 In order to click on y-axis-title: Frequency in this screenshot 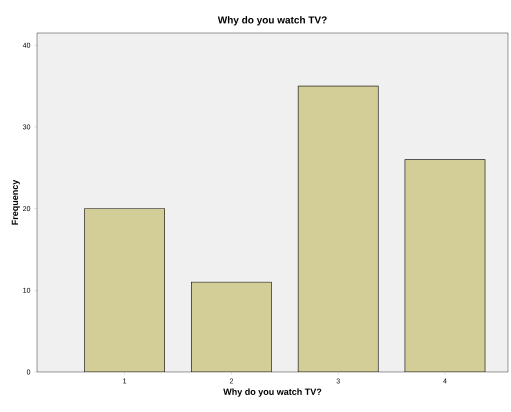, I will do `click(16, 202)`.